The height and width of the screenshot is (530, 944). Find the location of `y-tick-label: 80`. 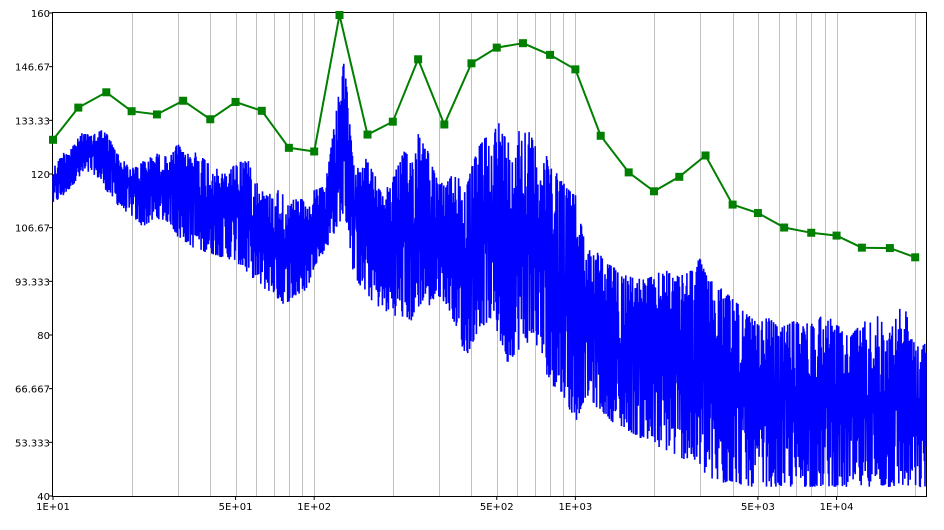

y-tick-label: 80 is located at coordinates (43, 336).